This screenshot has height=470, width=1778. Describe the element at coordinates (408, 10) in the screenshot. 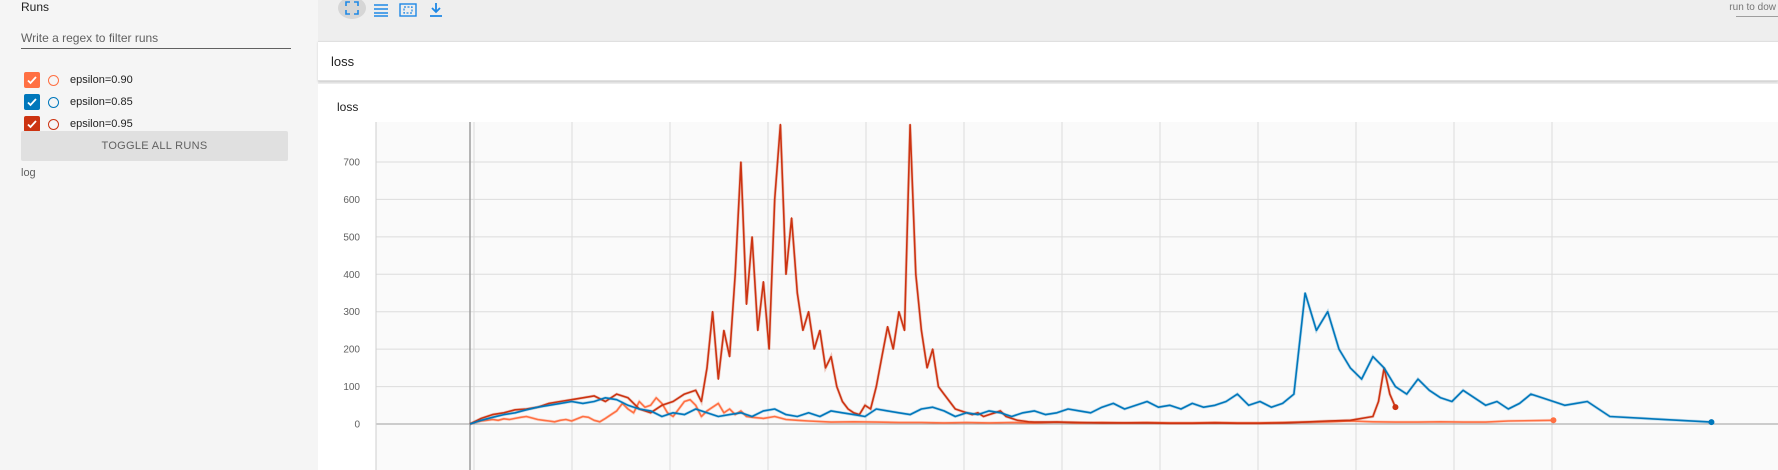

I see `fit-domain-icon` at that location.